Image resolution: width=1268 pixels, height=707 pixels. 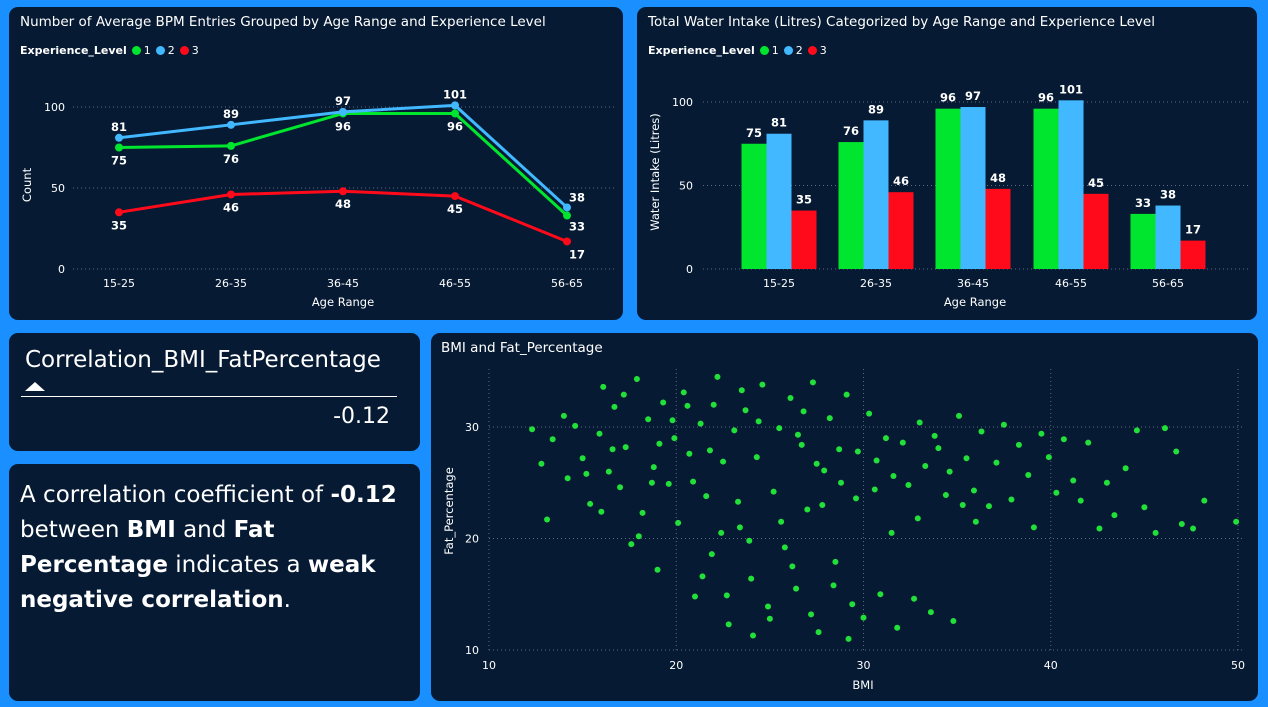 What do you see at coordinates (676, 665) in the screenshot?
I see `x-tick-label: 20` at bounding box center [676, 665].